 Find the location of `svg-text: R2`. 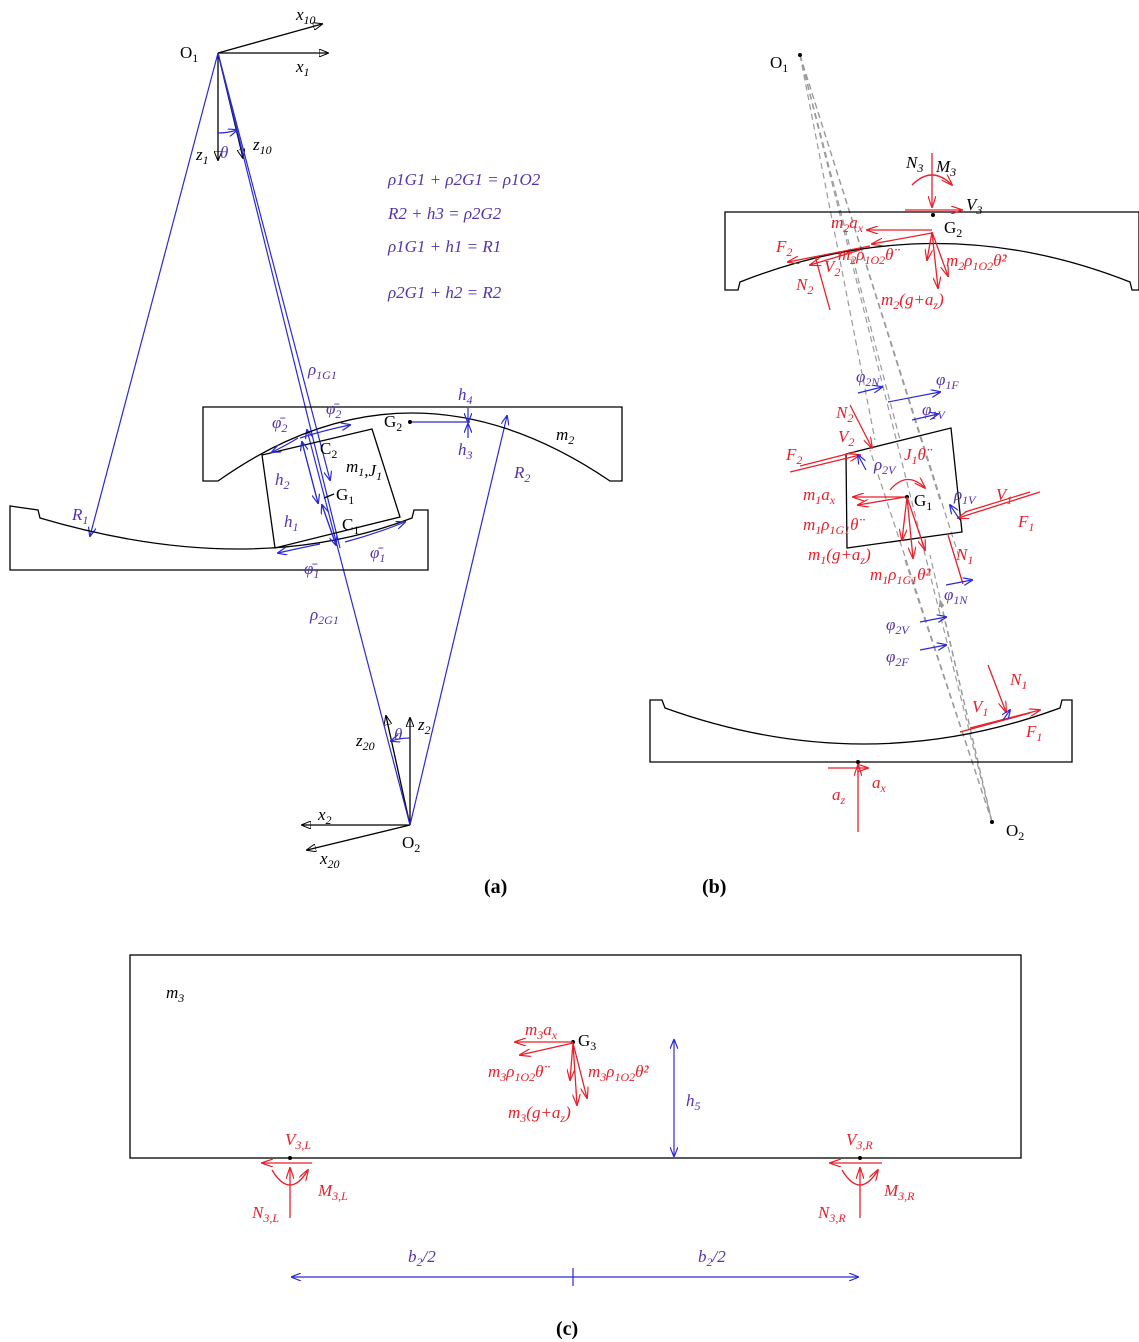

svg-text: R2 is located at coordinates (521, 474).